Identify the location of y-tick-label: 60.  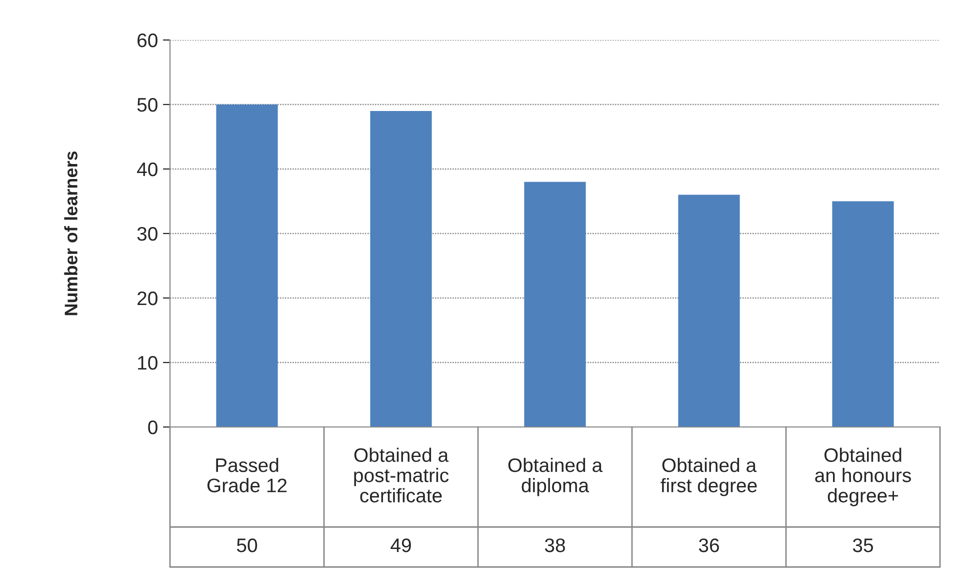
(148, 40).